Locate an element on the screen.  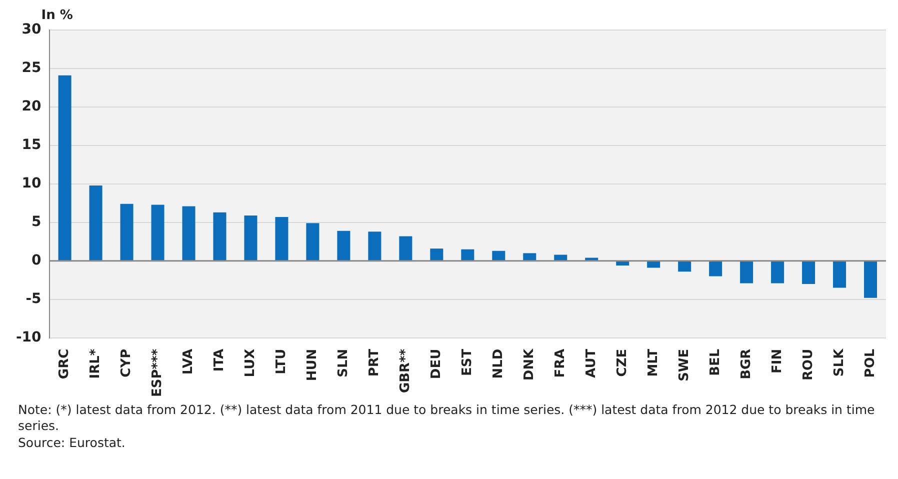
x-tick-label: AUT is located at coordinates (591, 363).